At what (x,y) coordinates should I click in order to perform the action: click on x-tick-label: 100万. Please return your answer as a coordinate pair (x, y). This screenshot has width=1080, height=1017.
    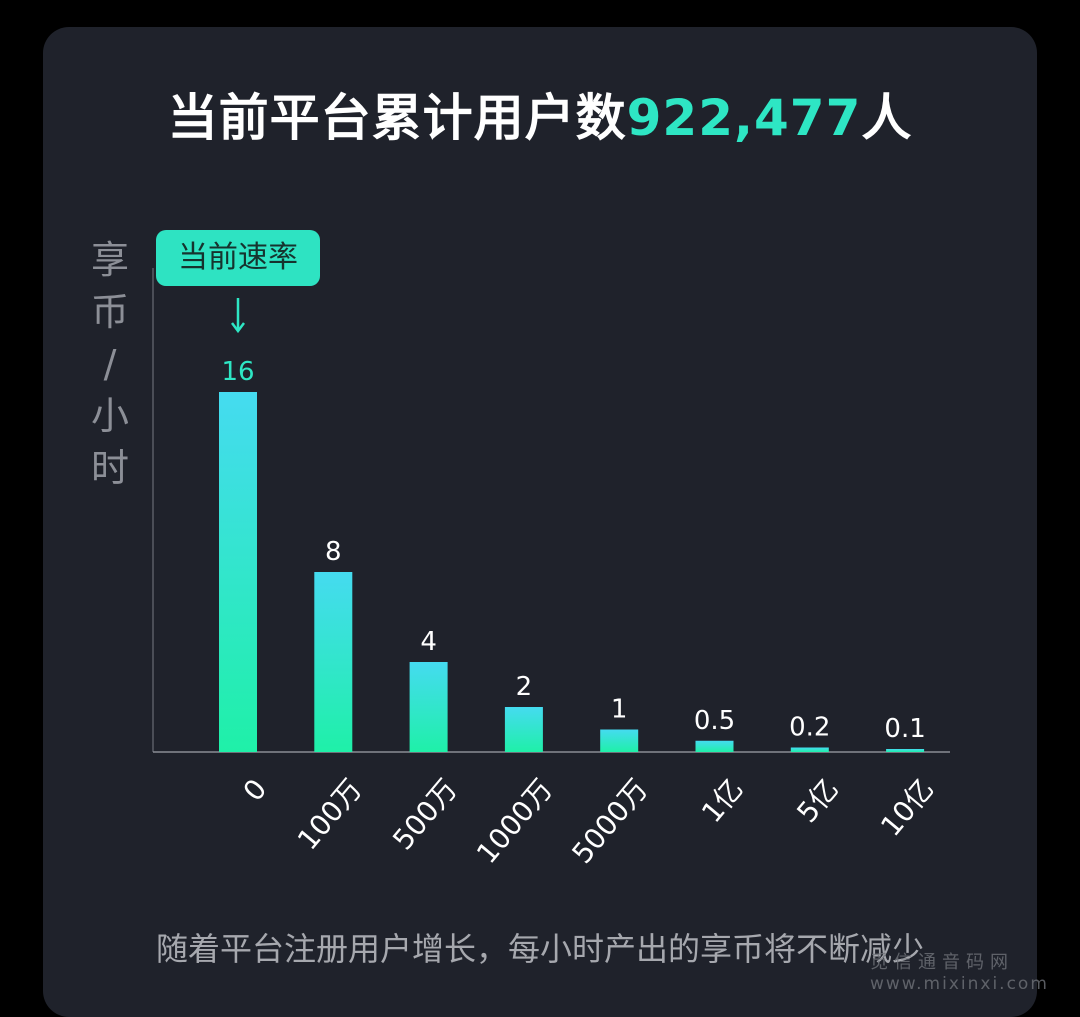
    Looking at the image, I should click on (330, 815).